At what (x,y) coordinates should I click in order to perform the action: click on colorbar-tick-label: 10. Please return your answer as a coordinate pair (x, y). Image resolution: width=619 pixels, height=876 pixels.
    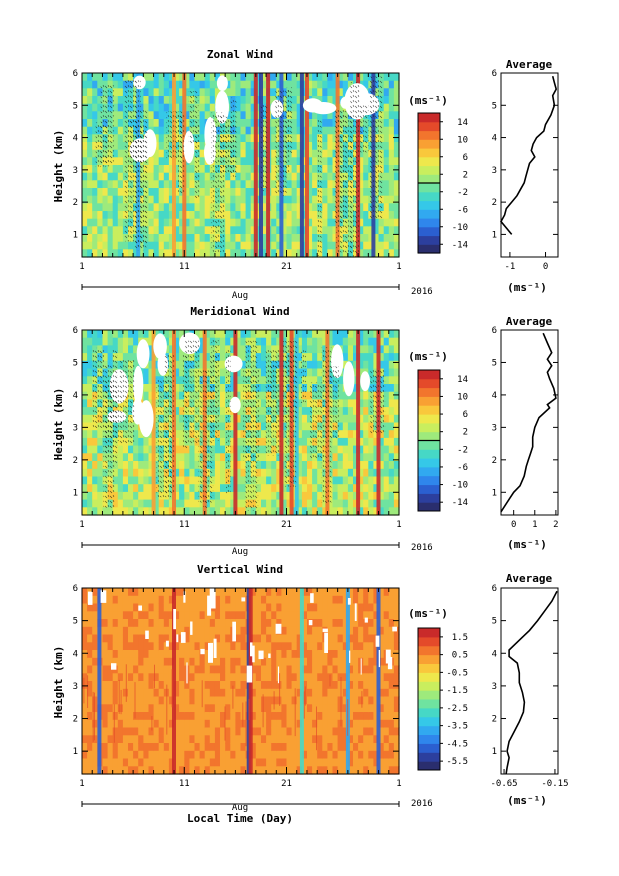
    Looking at the image, I should click on (462, 397).